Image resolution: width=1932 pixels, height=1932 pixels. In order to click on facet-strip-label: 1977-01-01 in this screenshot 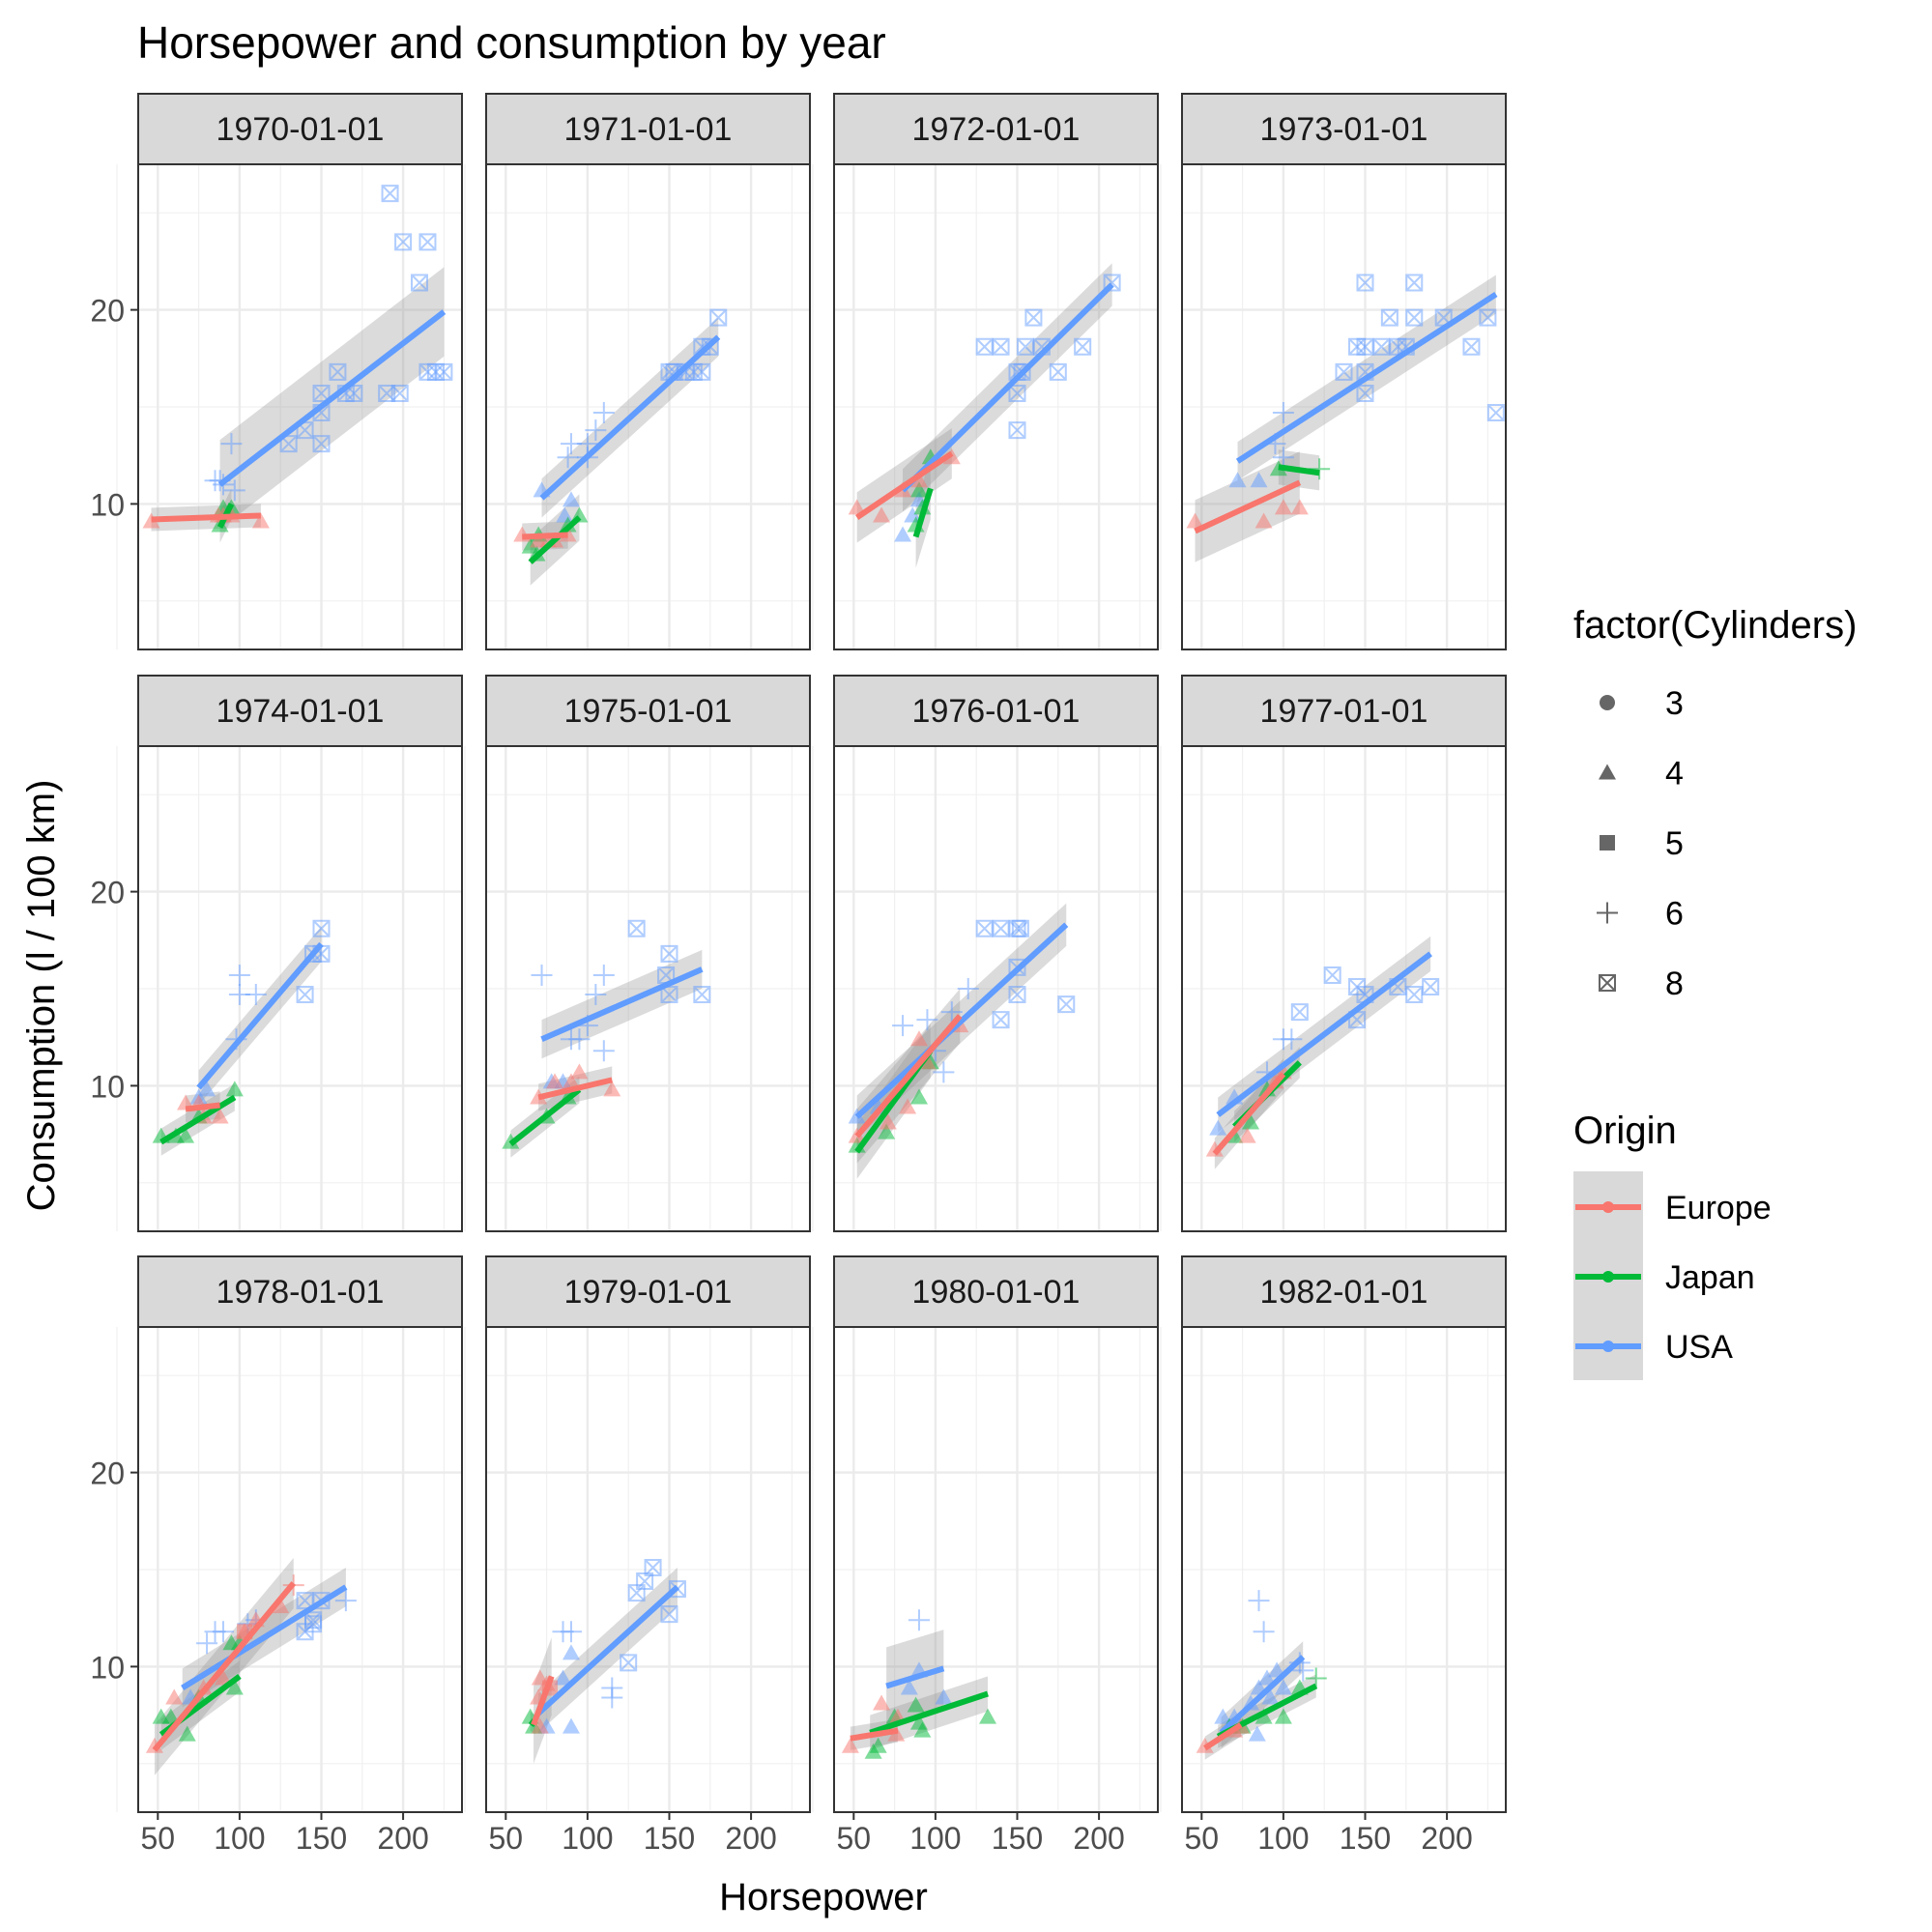, I will do `click(1344, 711)`.